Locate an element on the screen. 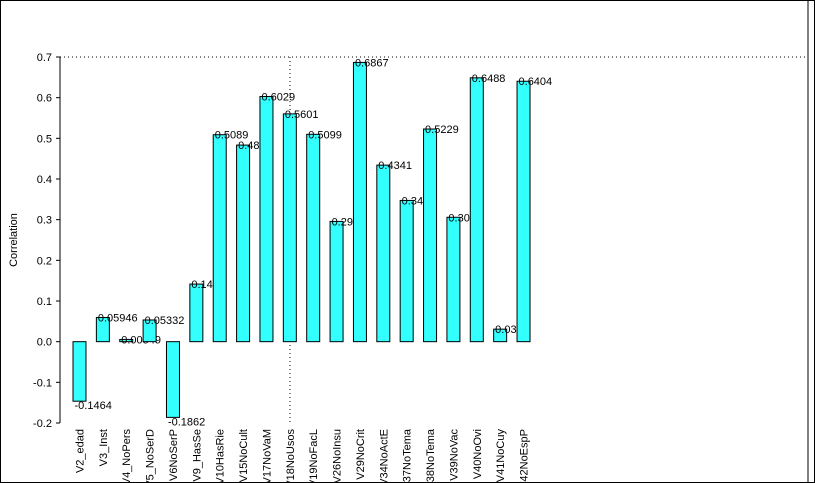 The height and width of the screenshot is (483, 815). x-tick-label: V39NoVac is located at coordinates (454, 455).